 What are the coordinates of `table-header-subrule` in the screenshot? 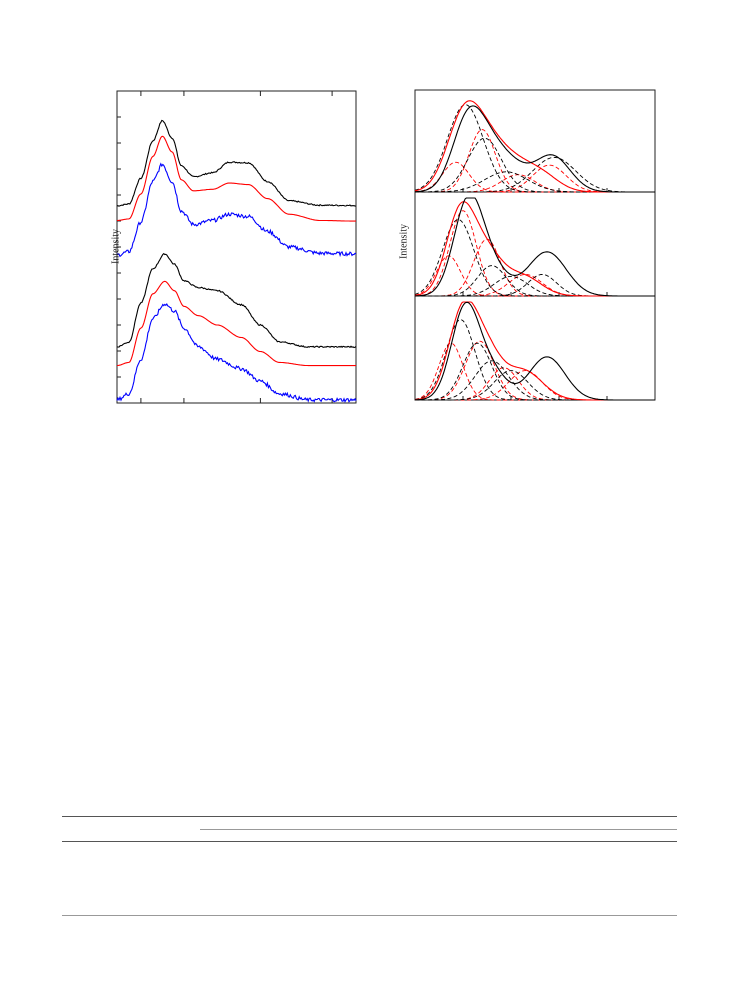 It's located at (438, 829).